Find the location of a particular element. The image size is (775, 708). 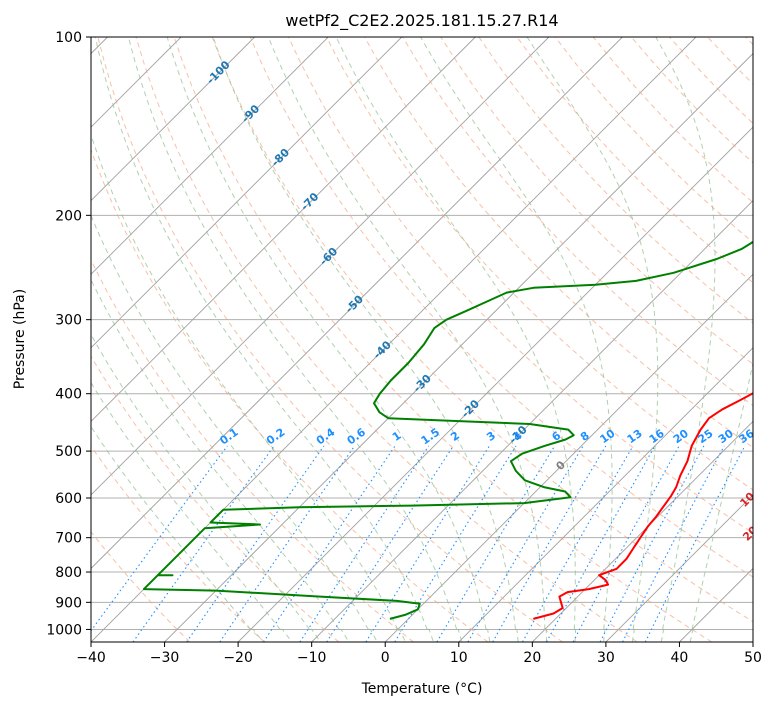

y-tick-label: 200 is located at coordinates (68, 216).